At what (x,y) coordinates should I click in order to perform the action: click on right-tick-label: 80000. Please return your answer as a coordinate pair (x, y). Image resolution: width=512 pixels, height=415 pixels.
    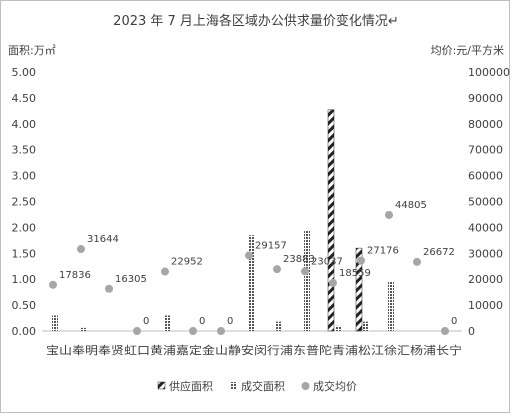
    Looking at the image, I should click on (485, 124).